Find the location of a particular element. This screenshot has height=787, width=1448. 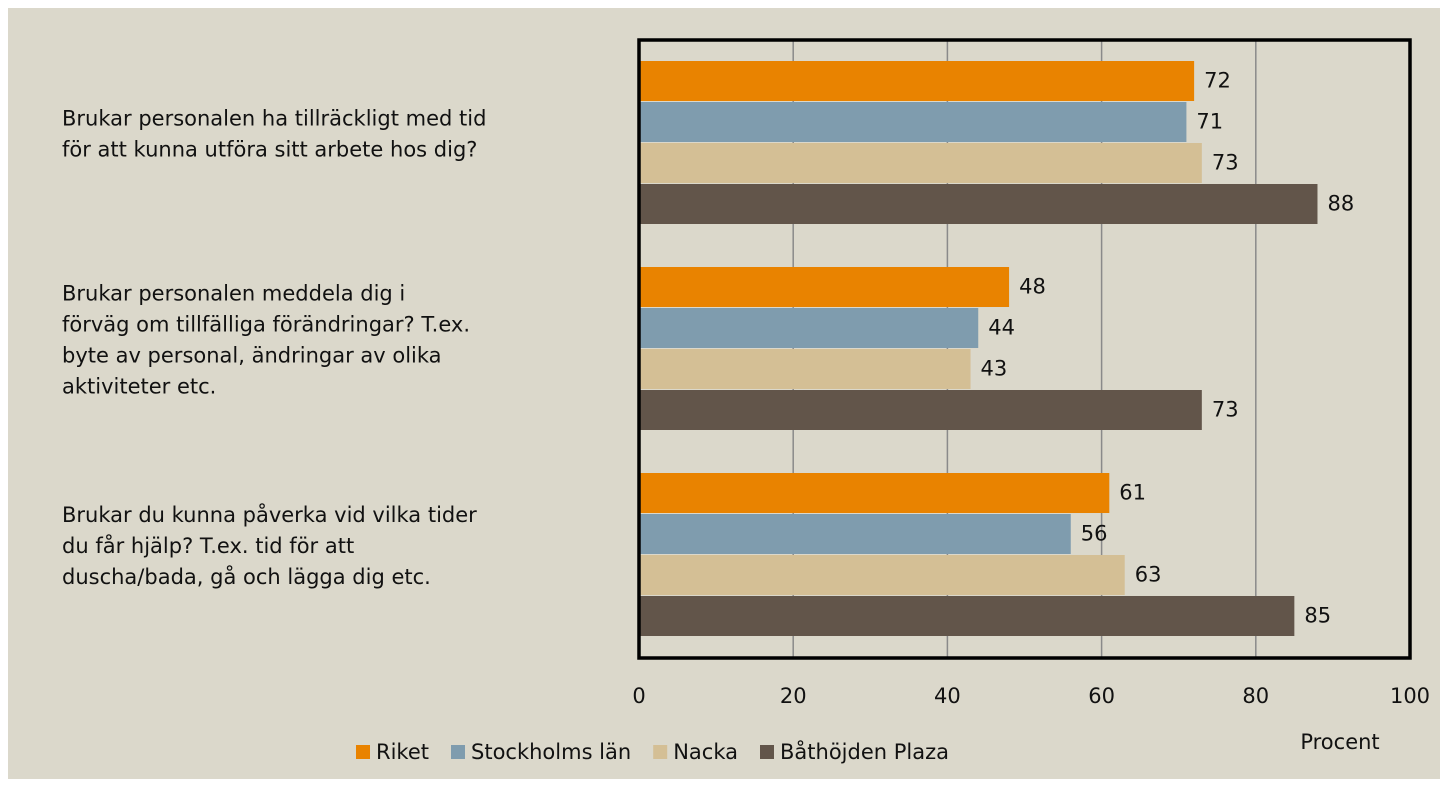

value-label: 56 is located at coordinates (1094, 534).